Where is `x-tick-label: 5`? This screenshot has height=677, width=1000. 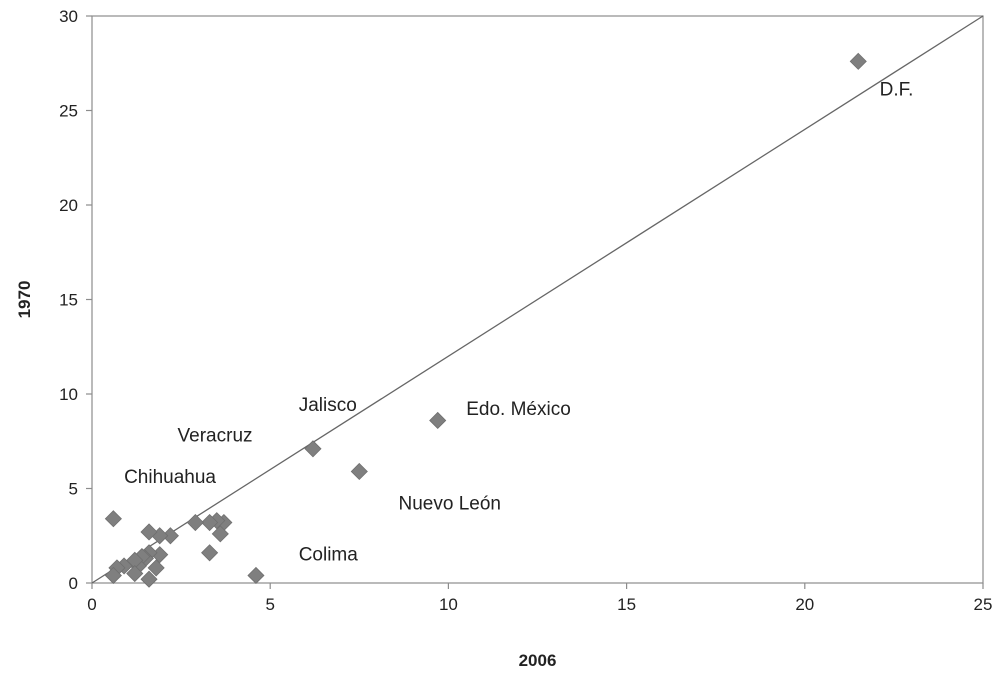
x-tick-label: 5 is located at coordinates (269, 604).